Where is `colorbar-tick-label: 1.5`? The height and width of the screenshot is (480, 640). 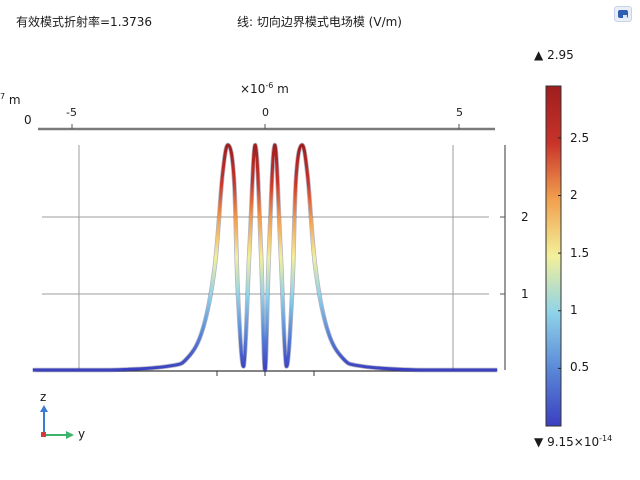 colorbar-tick-label: 1.5 is located at coordinates (580, 253).